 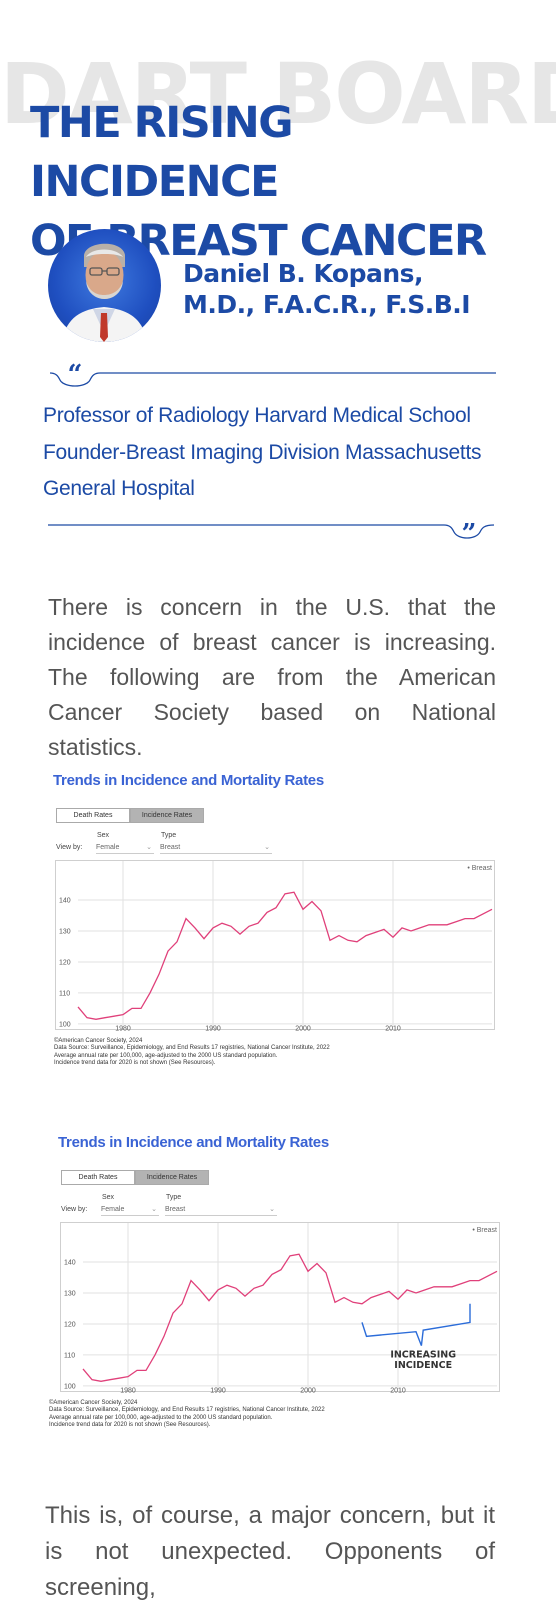 I want to click on author-photo-icon, so click(x=104, y=292).